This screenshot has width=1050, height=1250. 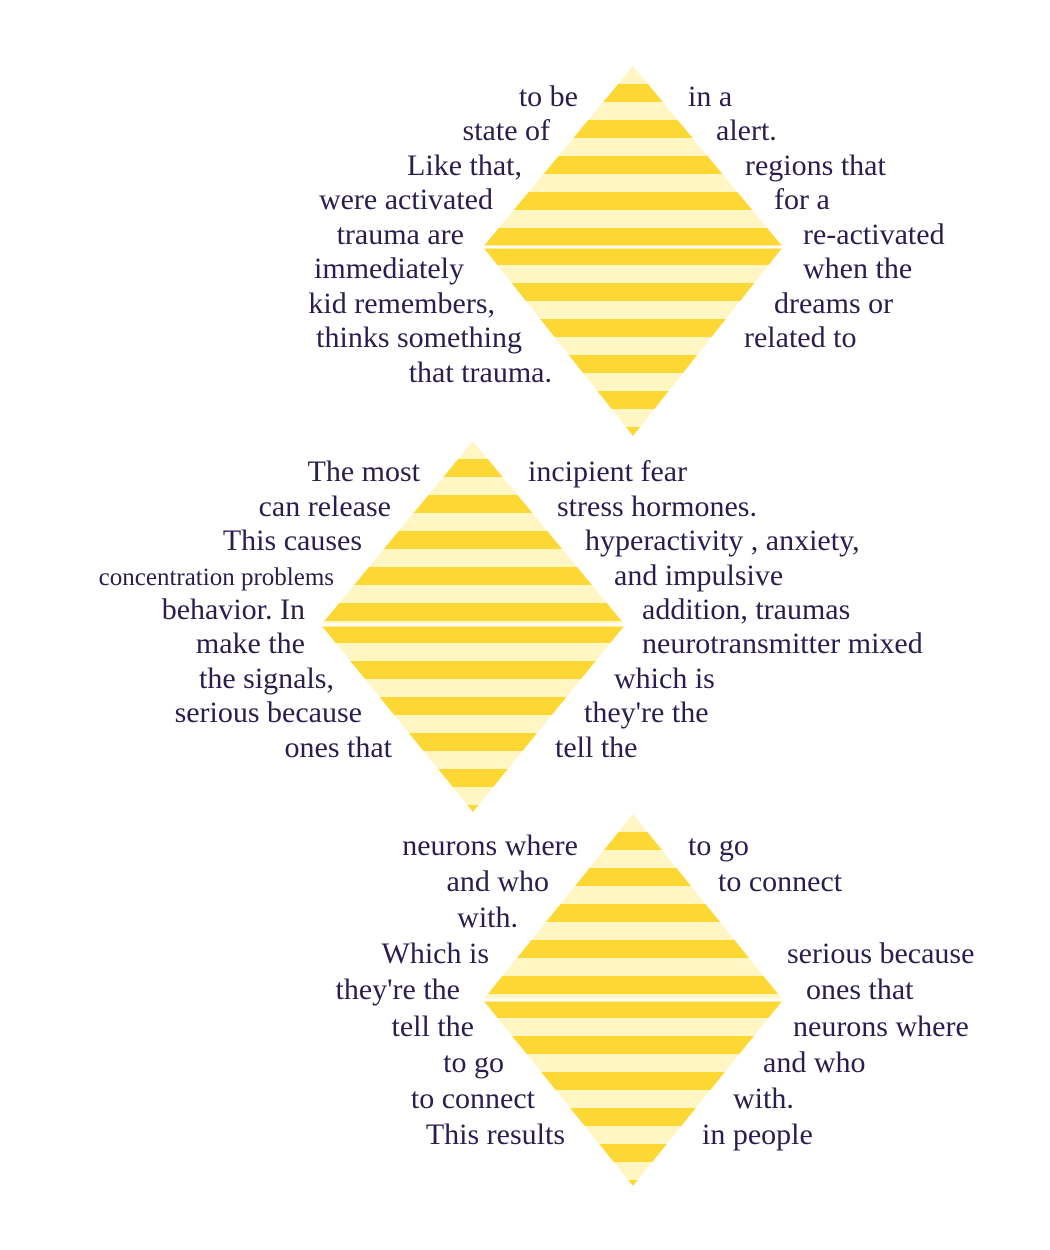 What do you see at coordinates (802, 199) in the screenshot?
I see `poem-line: for a` at bounding box center [802, 199].